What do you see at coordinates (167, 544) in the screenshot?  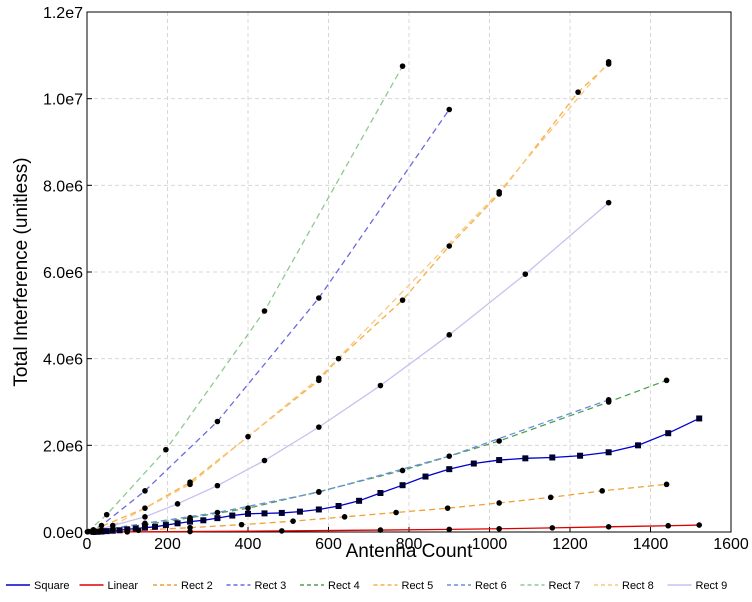 I see `x-tick-label: 200` at bounding box center [167, 544].